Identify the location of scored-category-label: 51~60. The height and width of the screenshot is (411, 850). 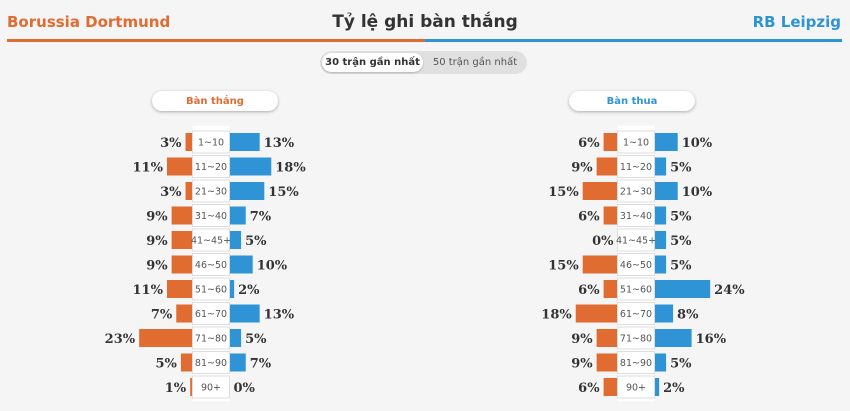
(211, 290).